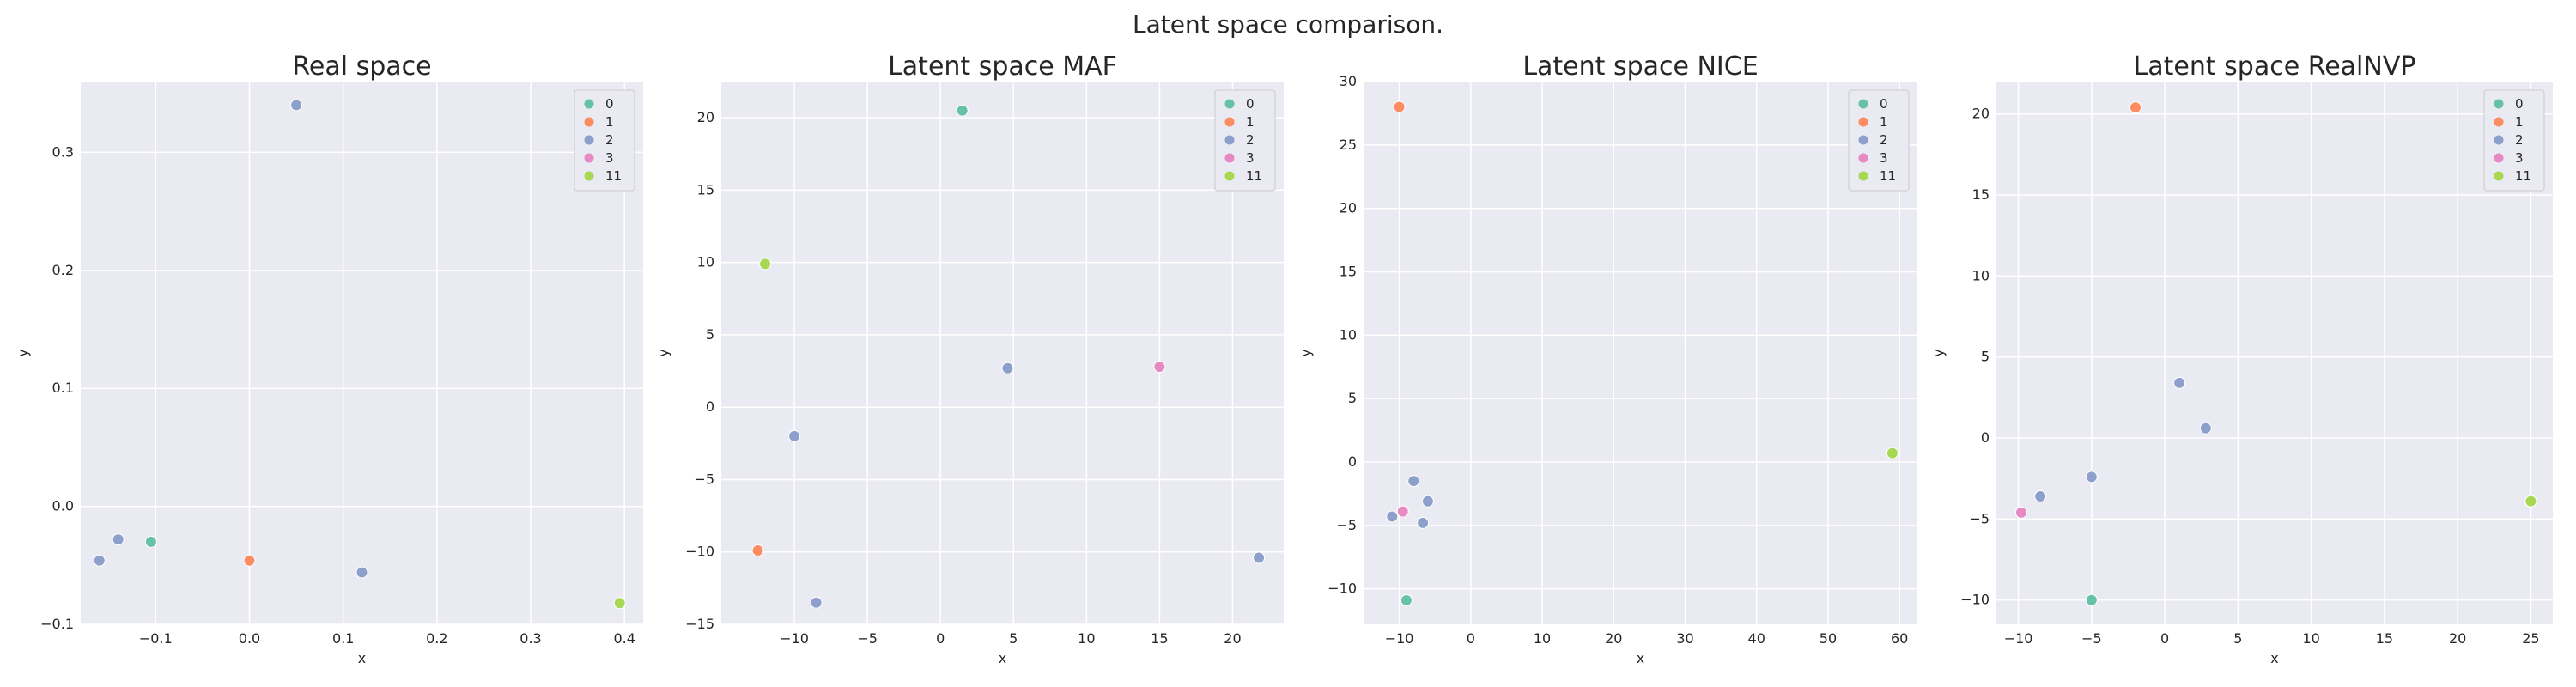 The image size is (2576, 687). I want to click on x-tick-label: 40, so click(1756, 638).